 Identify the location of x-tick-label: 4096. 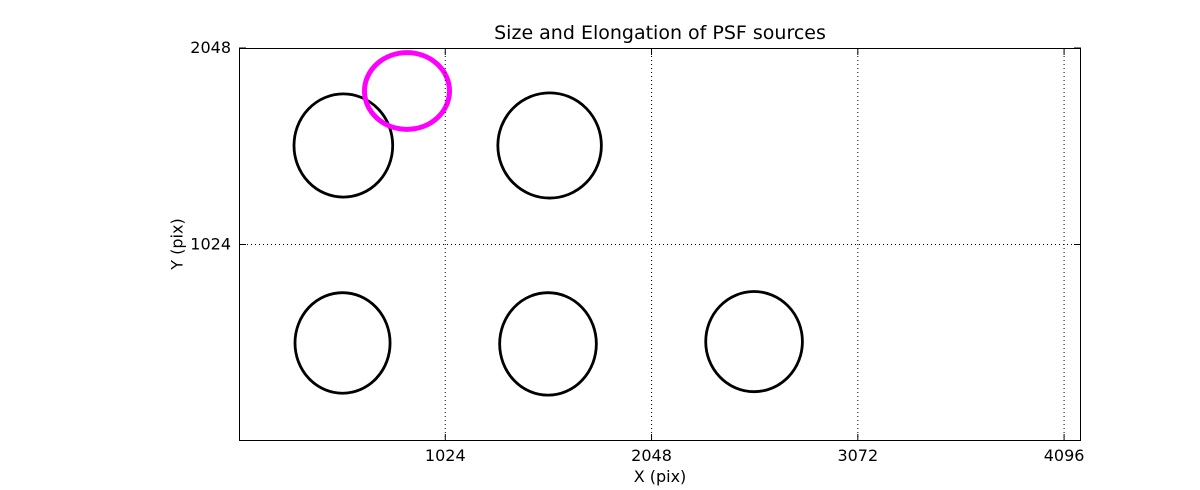
(1064, 455).